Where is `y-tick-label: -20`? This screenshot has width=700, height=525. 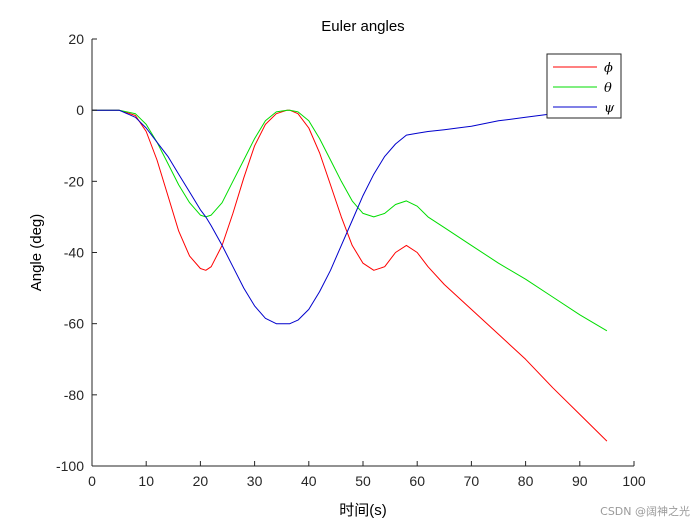 y-tick-label: -20 is located at coordinates (74, 181).